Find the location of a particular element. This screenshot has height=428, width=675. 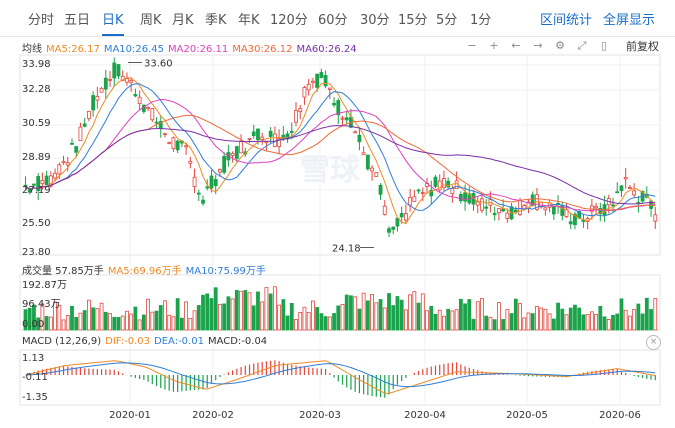

tab-7: 120分 is located at coordinates (289, 20).